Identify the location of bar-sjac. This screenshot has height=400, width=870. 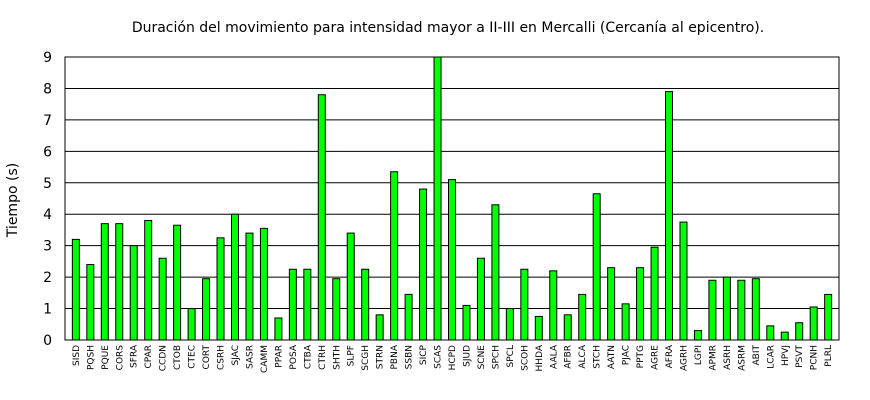
(234, 277).